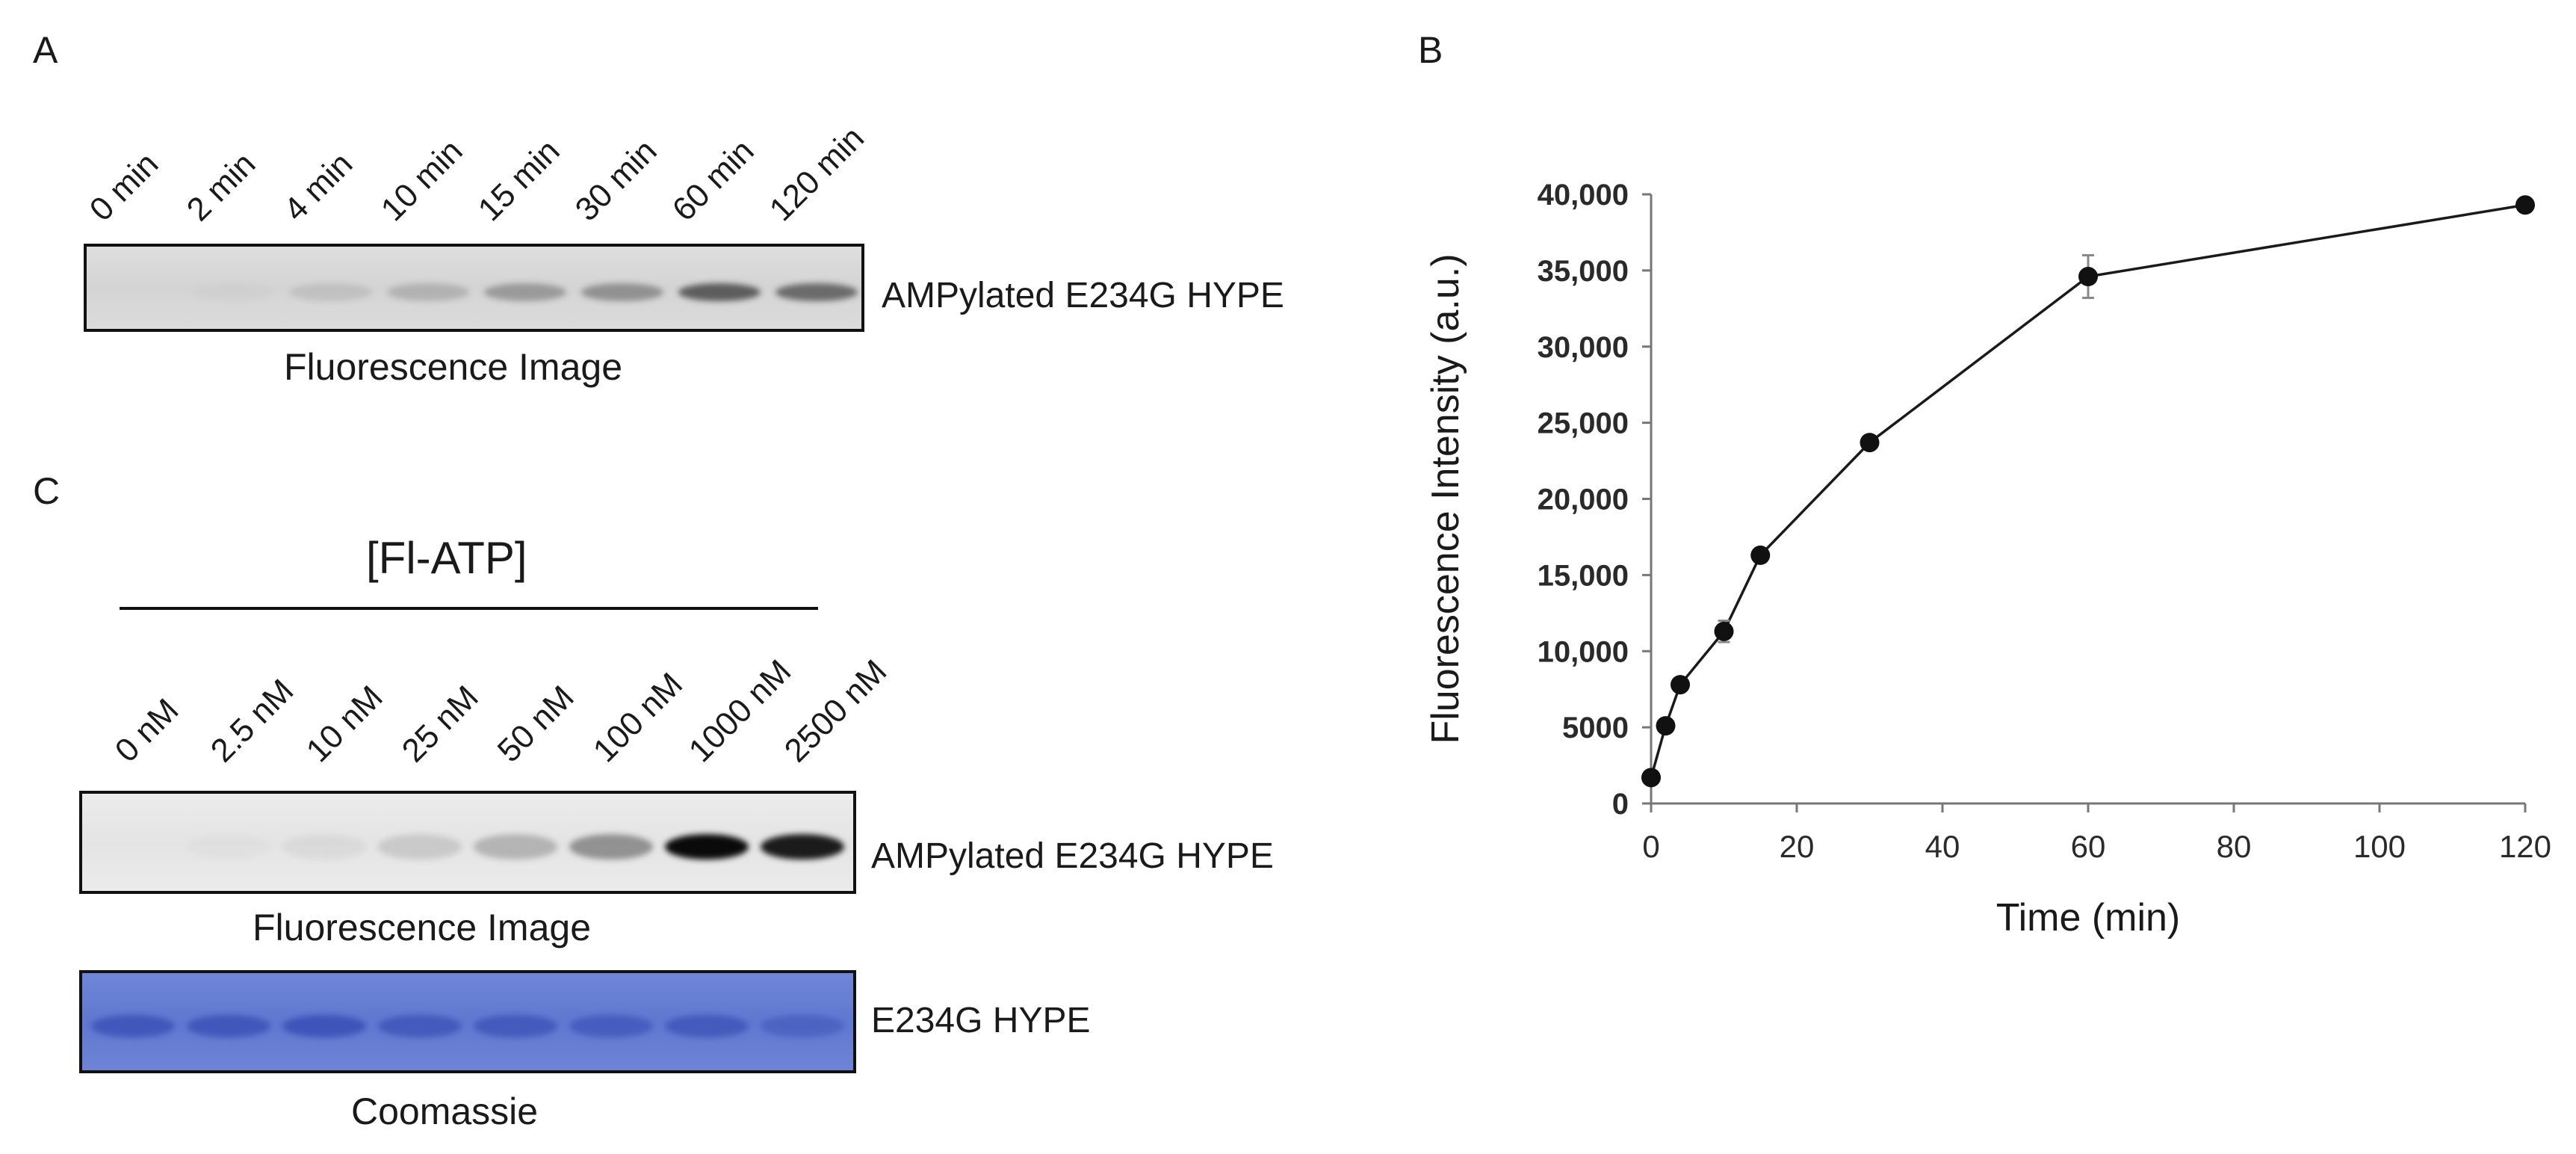 This screenshot has width=2576, height=1154. Describe the element at coordinates (45, 50) in the screenshot. I see `panel-a-letter: A` at that location.